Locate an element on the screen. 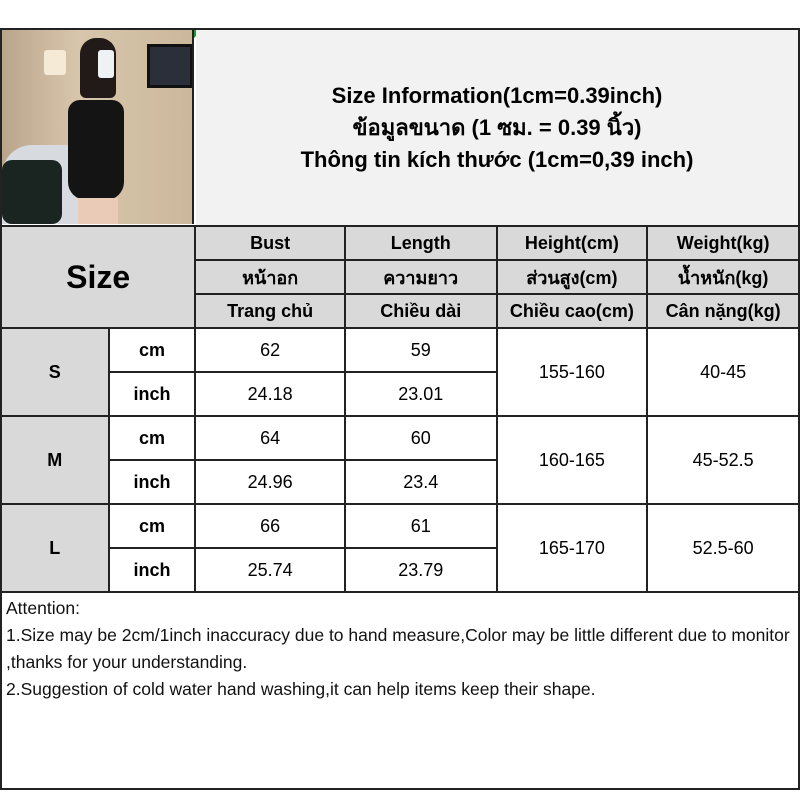 This screenshot has width=800, height=800. length-cell: 60 is located at coordinates (420, 438).